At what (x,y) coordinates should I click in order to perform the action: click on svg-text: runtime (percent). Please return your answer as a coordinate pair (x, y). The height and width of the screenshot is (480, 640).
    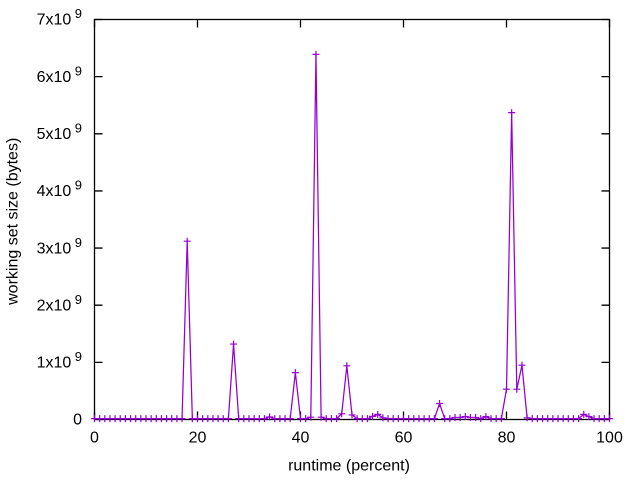
    Looking at the image, I should click on (349, 466).